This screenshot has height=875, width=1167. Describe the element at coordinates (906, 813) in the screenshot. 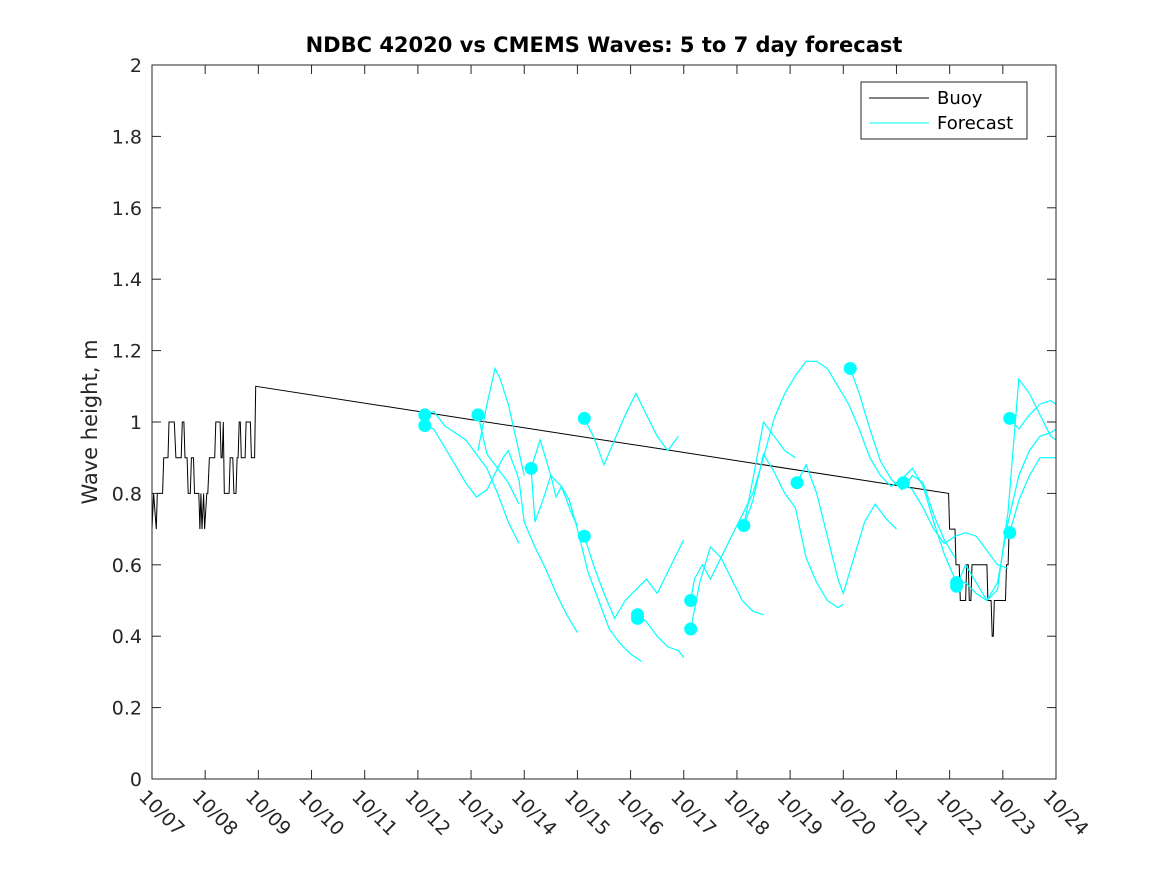

I see `x-tick-label: 10/21` at that location.